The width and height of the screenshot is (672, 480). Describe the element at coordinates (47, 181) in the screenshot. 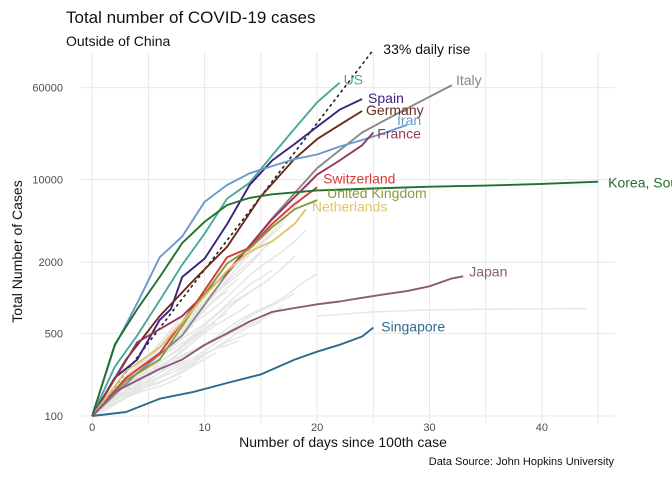

I see `y-tick-label: 10000` at that location.